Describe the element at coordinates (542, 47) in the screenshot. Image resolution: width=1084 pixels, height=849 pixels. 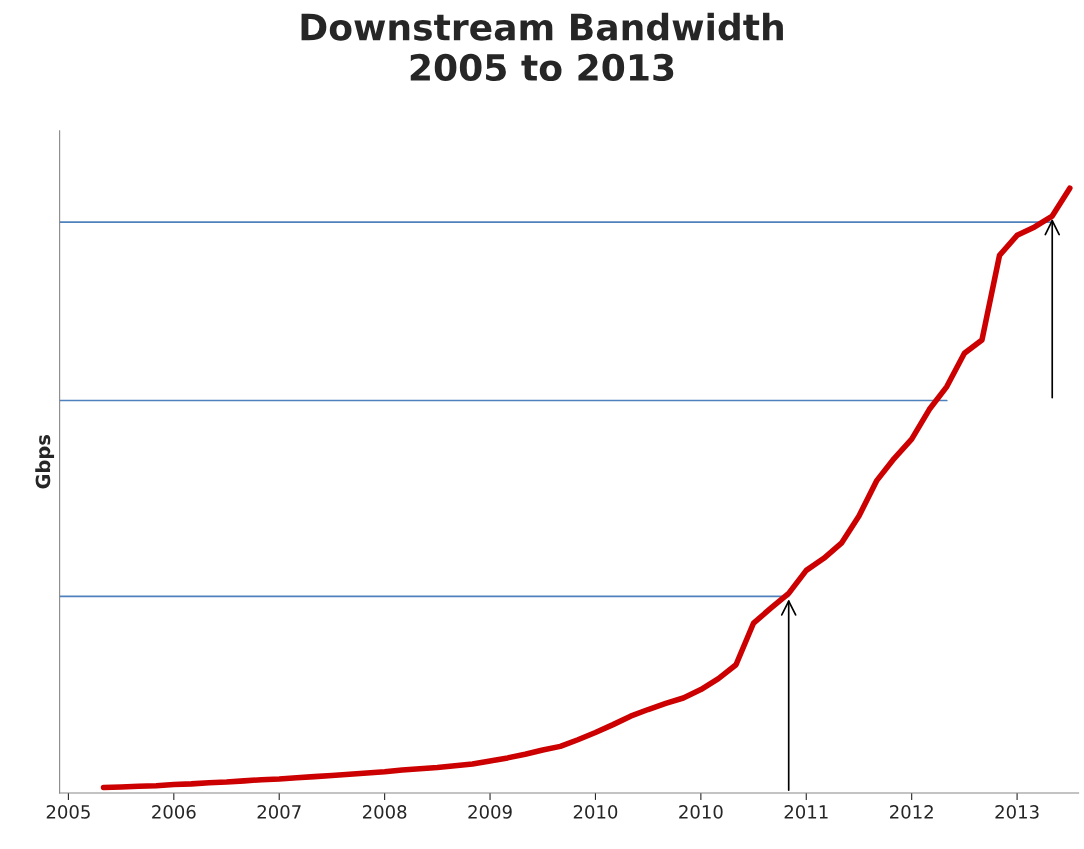
I see `chart-title: Downstream Bandwidth 2005 to 2013` at that location.